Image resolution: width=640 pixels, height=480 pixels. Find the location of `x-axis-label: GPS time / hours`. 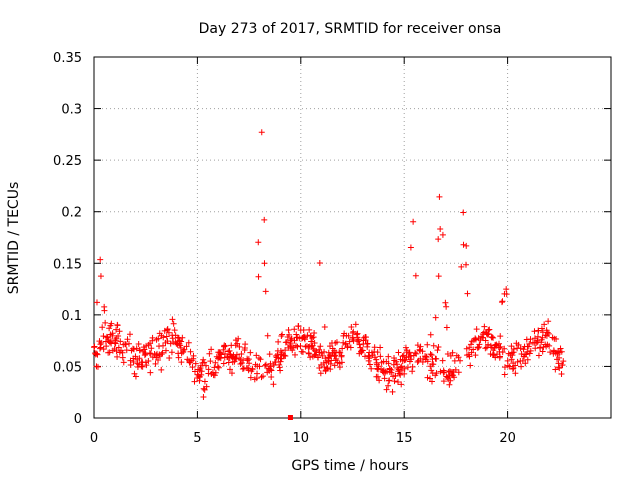

x-axis-label: GPS time / hours is located at coordinates (349, 466).